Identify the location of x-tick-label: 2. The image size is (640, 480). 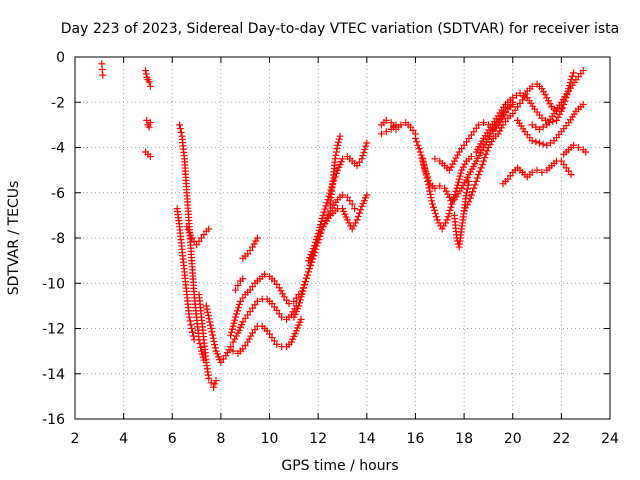
(75, 439).